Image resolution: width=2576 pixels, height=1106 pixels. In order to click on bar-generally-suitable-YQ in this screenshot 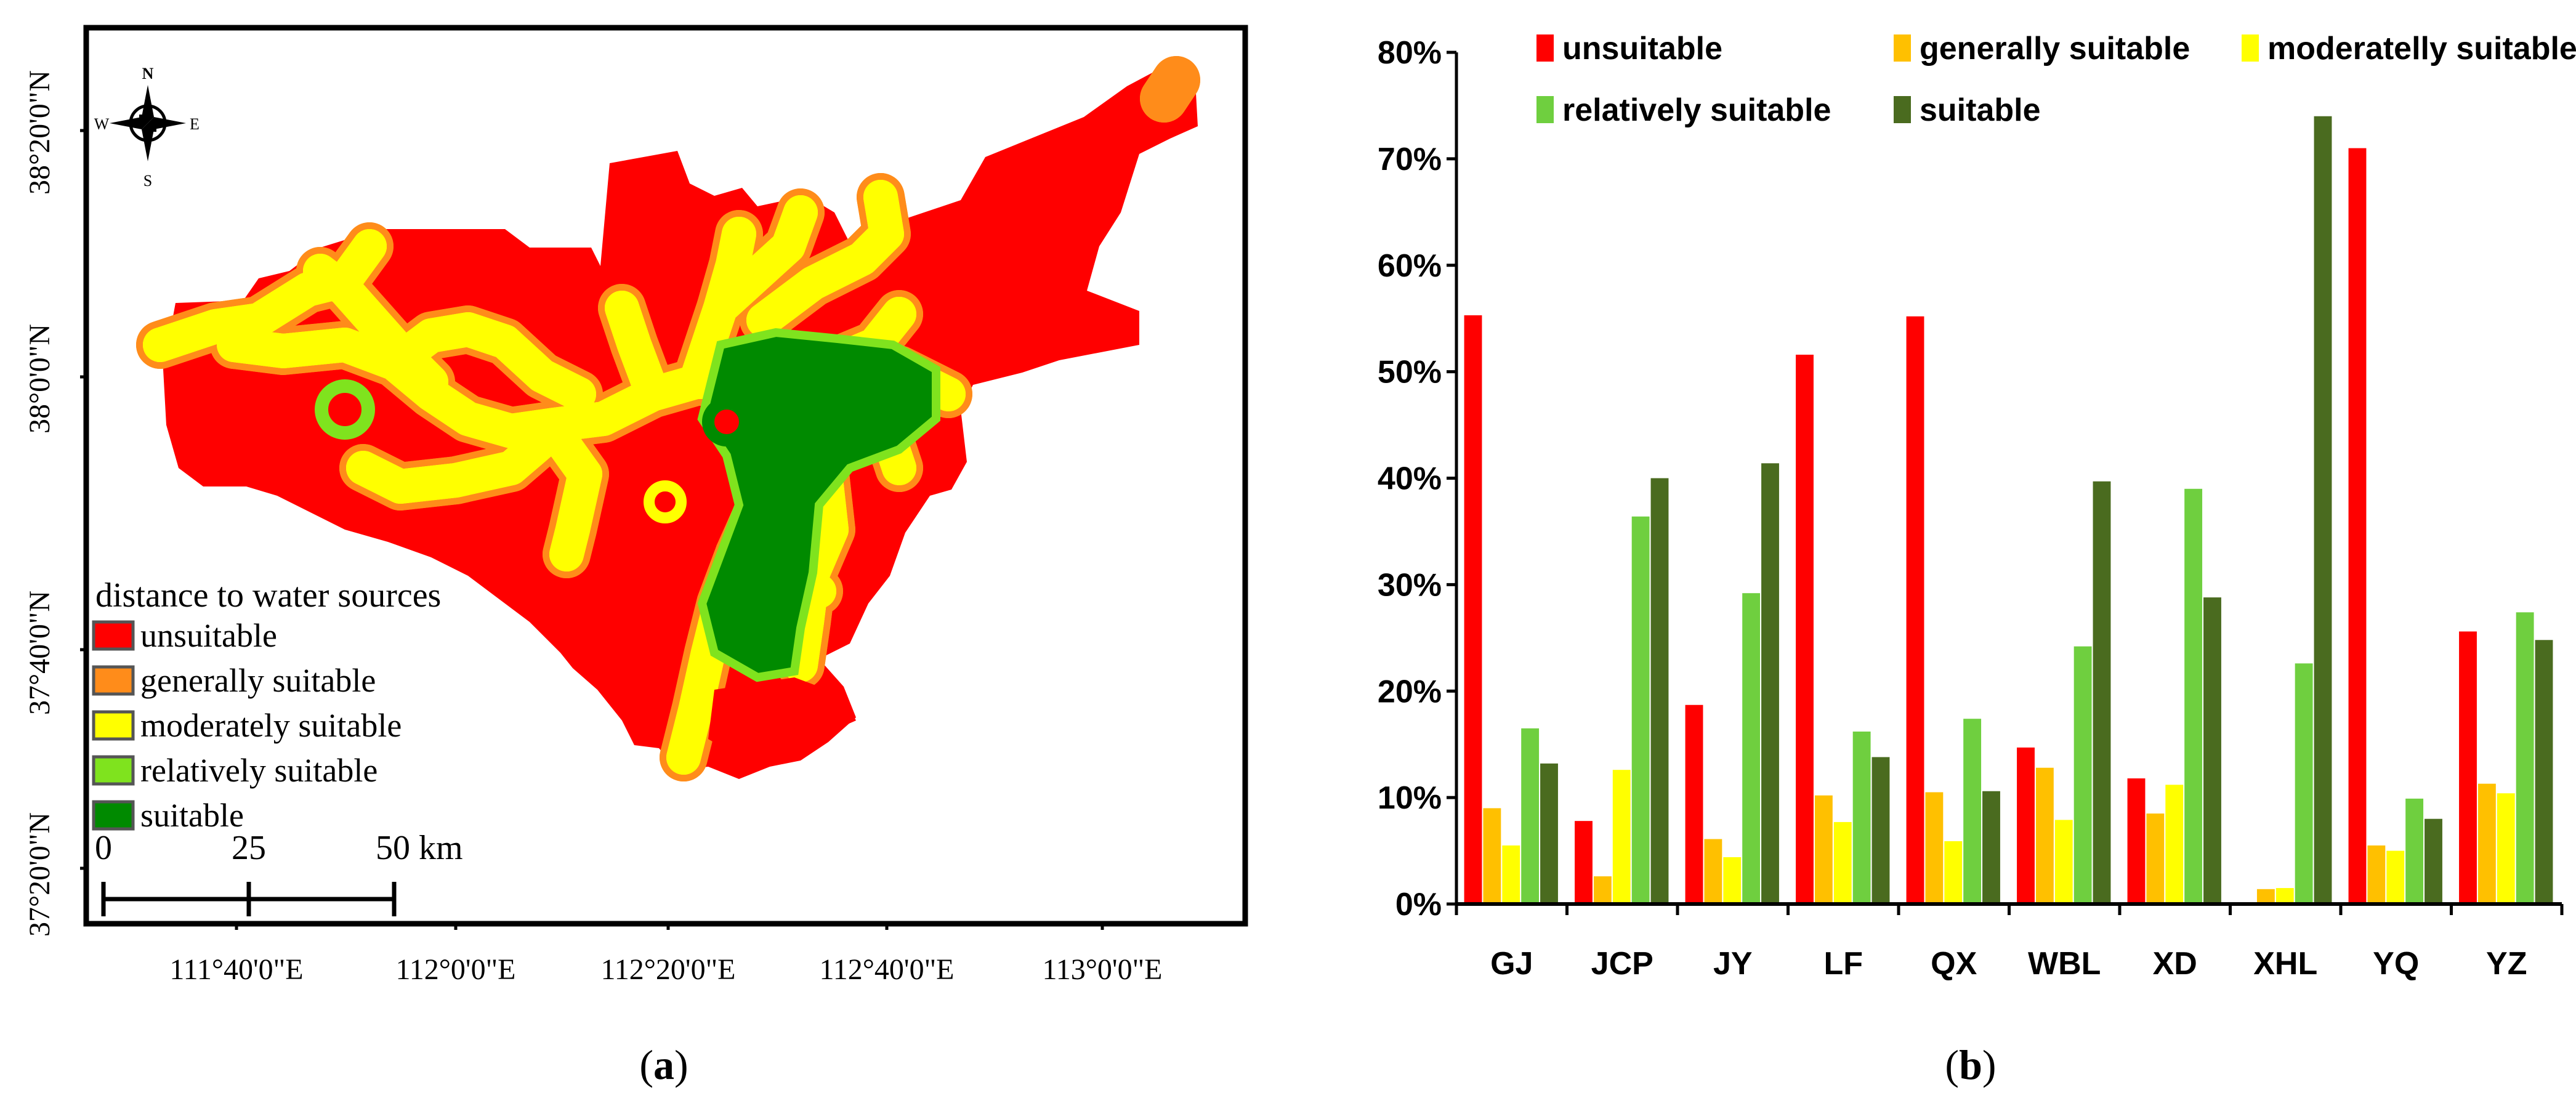, I will do `click(2376, 875)`.